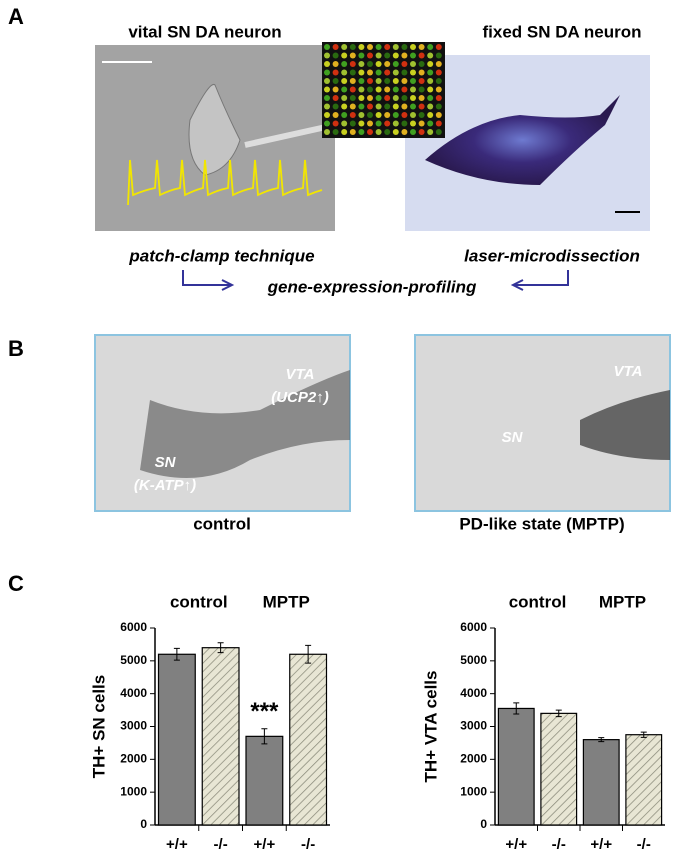  What do you see at coordinates (483, 824) in the screenshot?
I see `y-tick-label: 0` at bounding box center [483, 824].